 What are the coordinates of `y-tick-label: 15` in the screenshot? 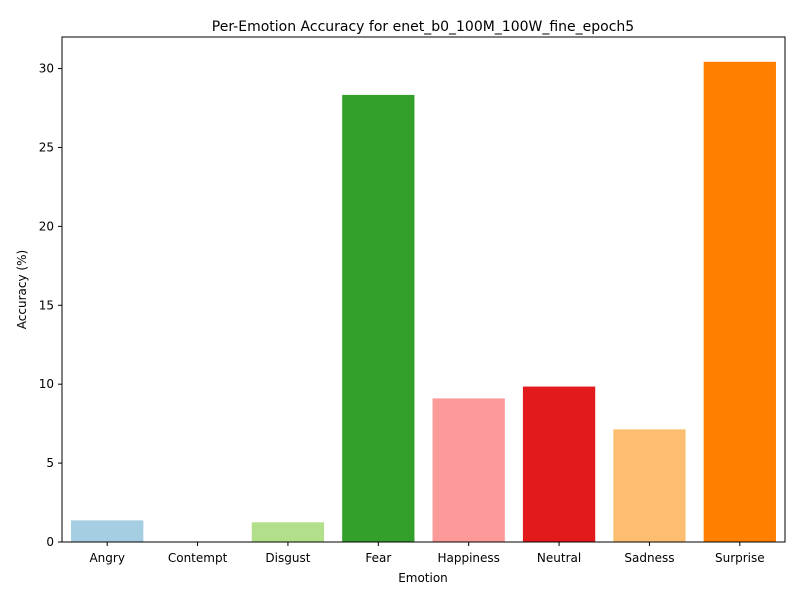 It's located at (46, 305).